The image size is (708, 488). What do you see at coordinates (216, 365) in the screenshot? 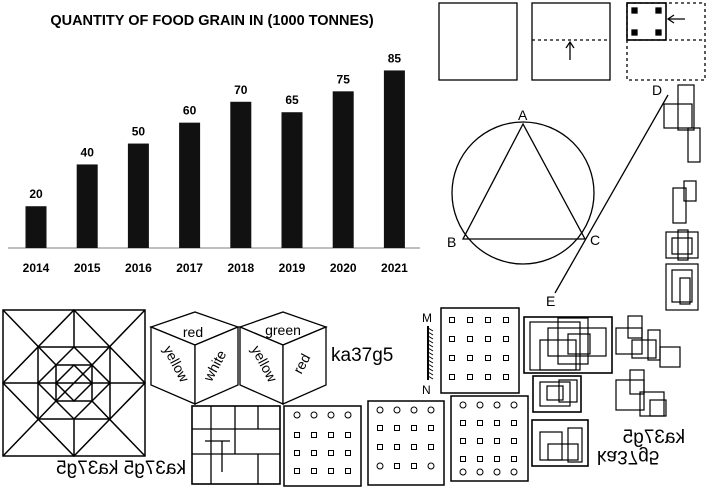
I see `cube-1-right` at bounding box center [216, 365].